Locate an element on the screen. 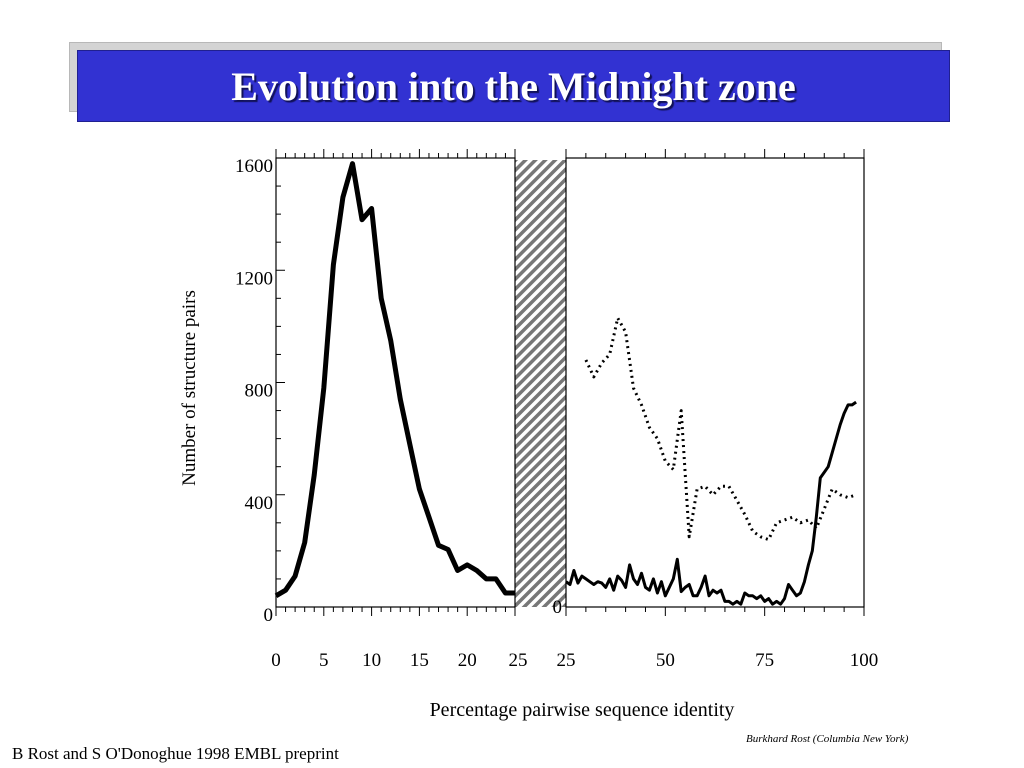  x-tick-label: 10 is located at coordinates (371, 660).